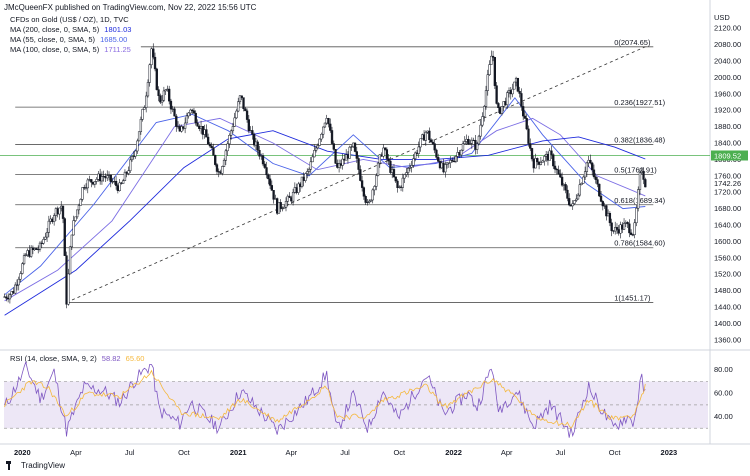  I want to click on footer: TradingView, so click(35, 465).